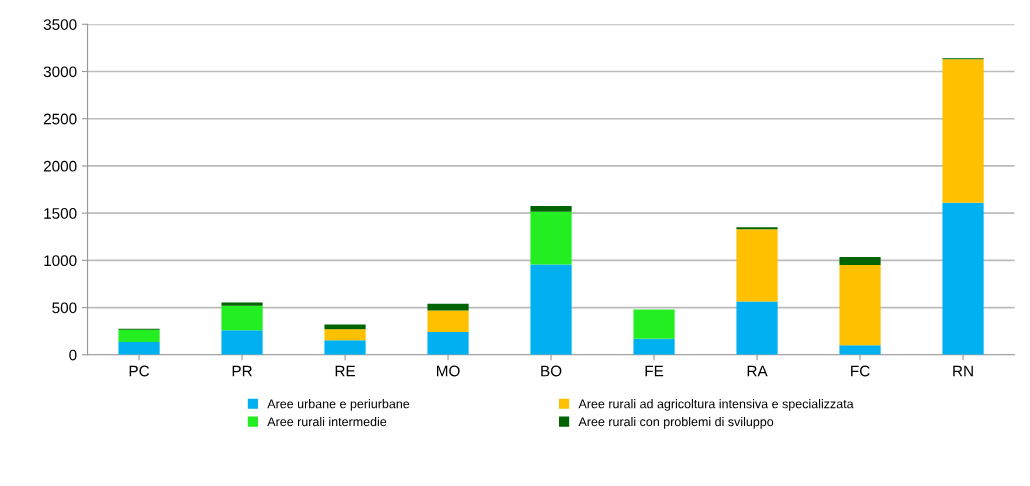 The height and width of the screenshot is (486, 1030). Describe the element at coordinates (73, 355) in the screenshot. I see `y-tick-label: 0` at that location.